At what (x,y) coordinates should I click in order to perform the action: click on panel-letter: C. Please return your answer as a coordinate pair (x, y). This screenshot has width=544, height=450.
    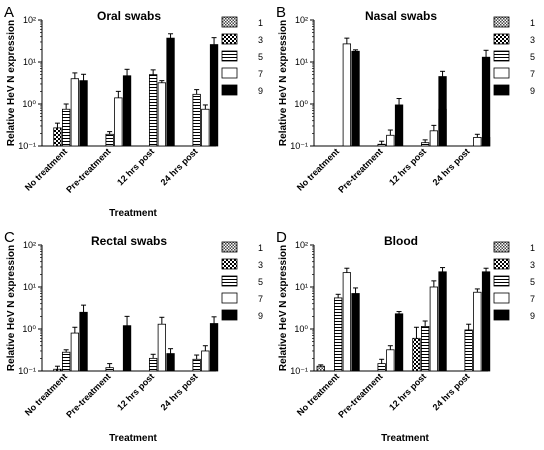
    Looking at the image, I should click on (9, 237).